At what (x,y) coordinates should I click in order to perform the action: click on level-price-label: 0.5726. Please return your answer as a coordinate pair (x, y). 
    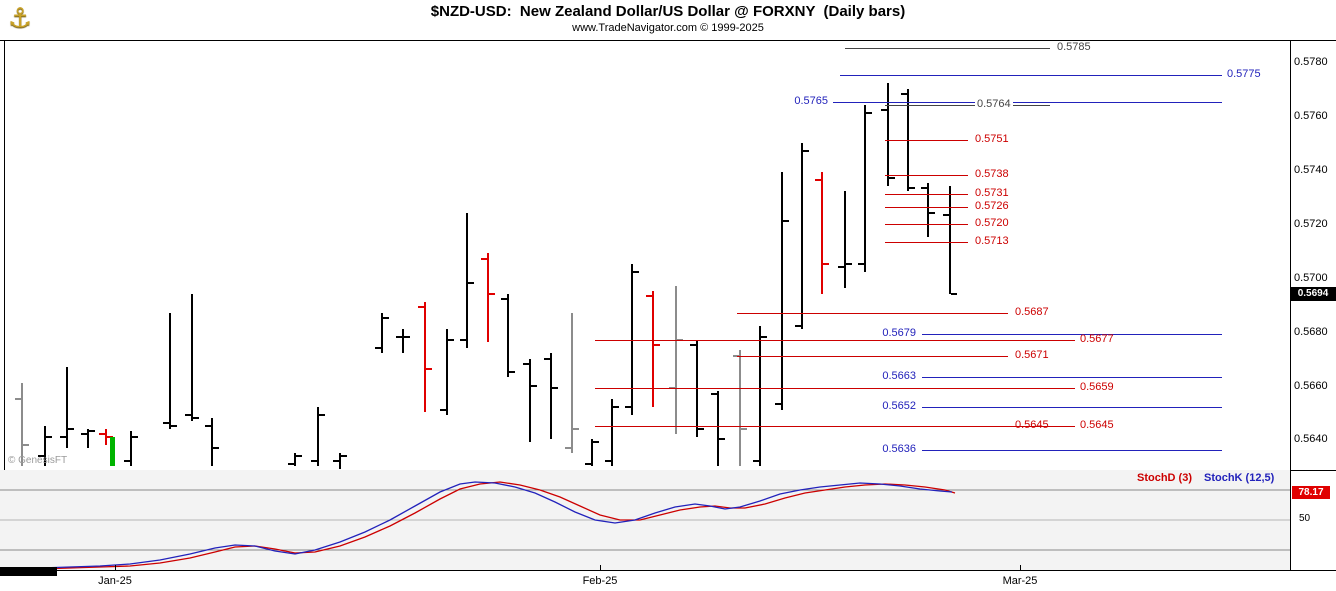
    Looking at the image, I should click on (992, 206).